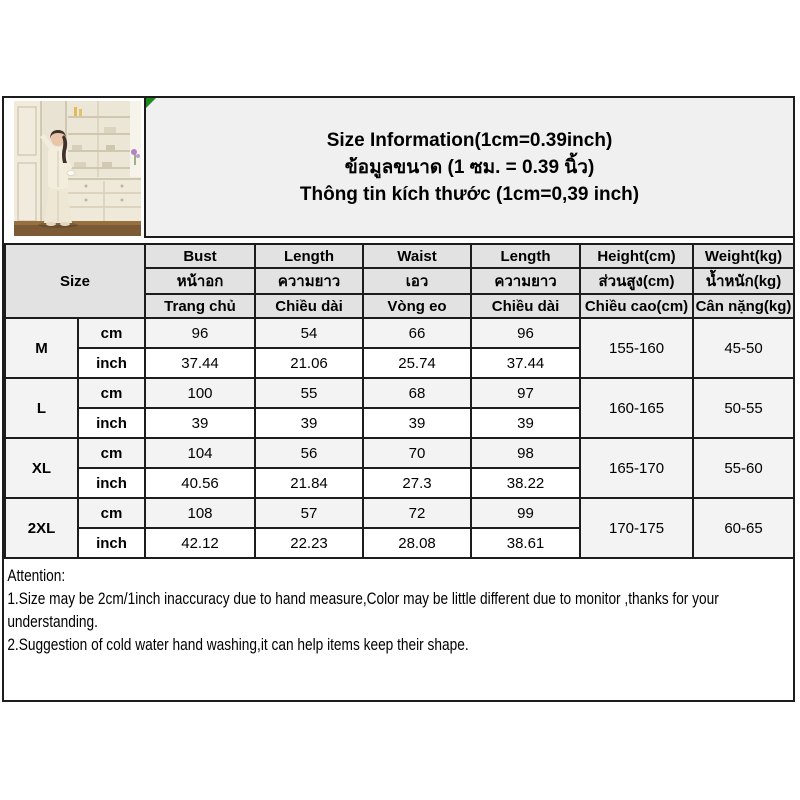  I want to click on value-cell: 56, so click(309, 453).